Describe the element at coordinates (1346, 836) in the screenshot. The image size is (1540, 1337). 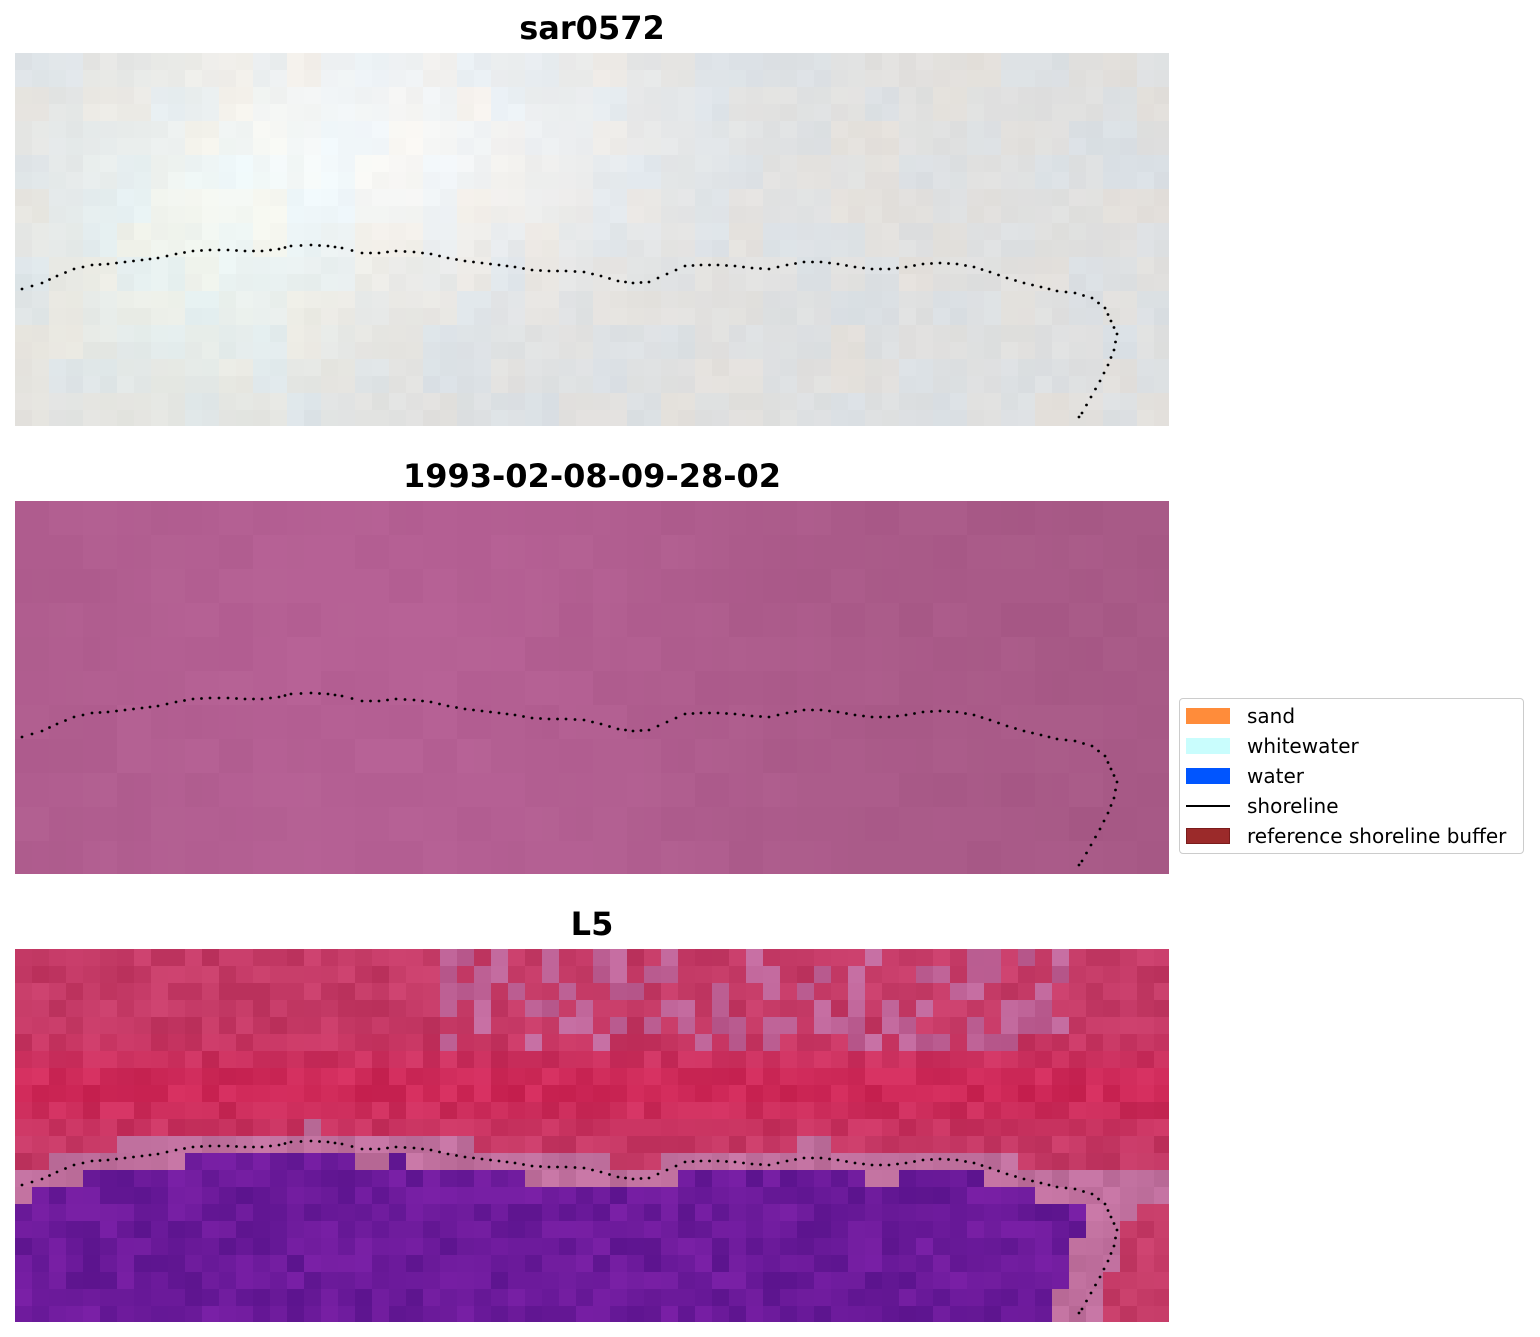
I see `legend-item-reference-buffer: reference shoreline buffer` at that location.